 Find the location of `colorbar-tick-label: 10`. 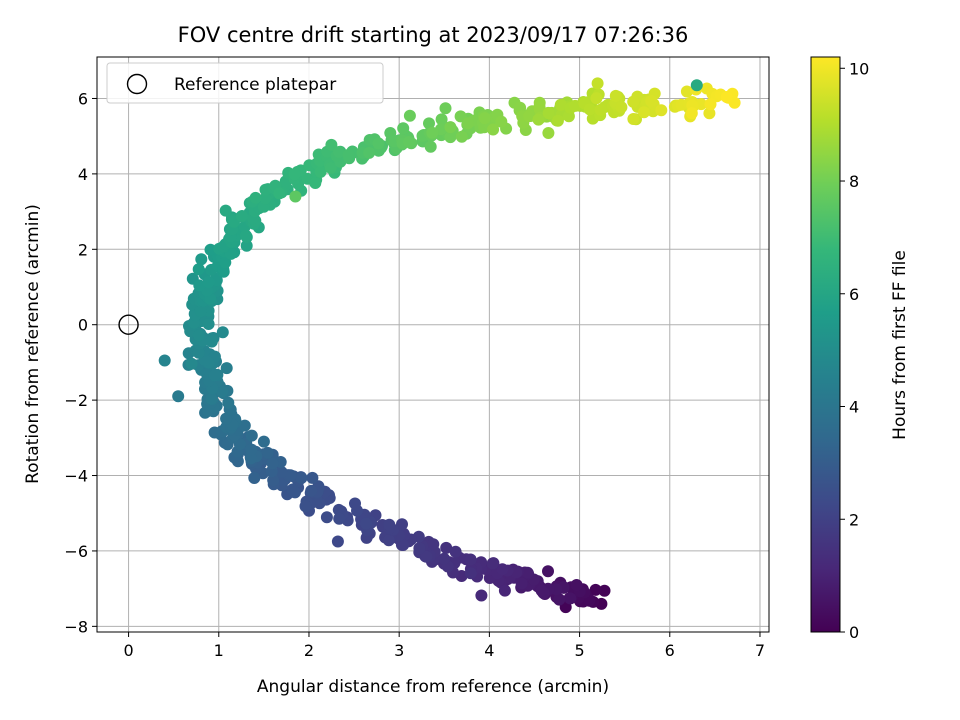

colorbar-tick-label: 10 is located at coordinates (859, 68).